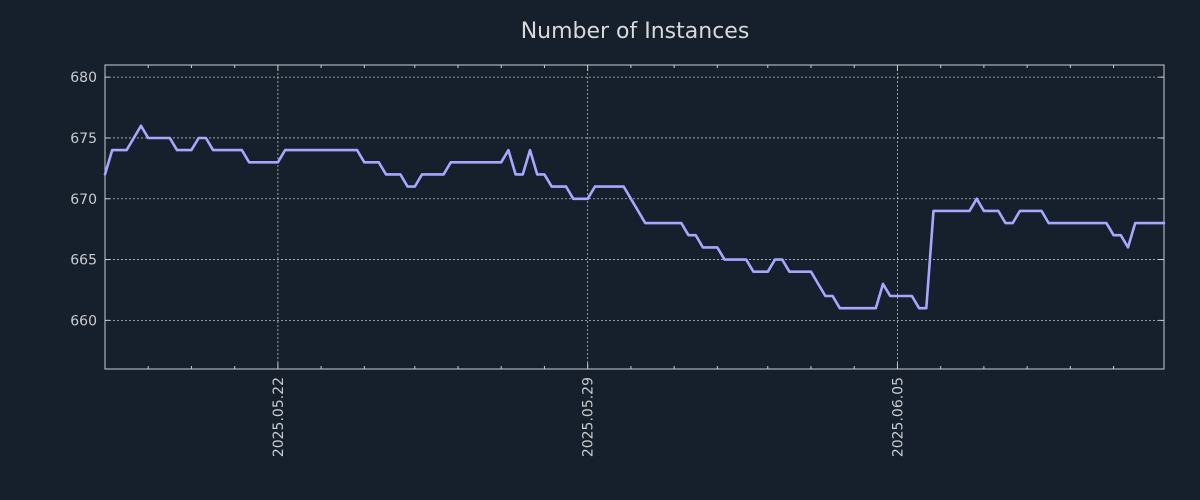  What do you see at coordinates (83, 200) in the screenshot?
I see `y-tick-label: 670` at bounding box center [83, 200].